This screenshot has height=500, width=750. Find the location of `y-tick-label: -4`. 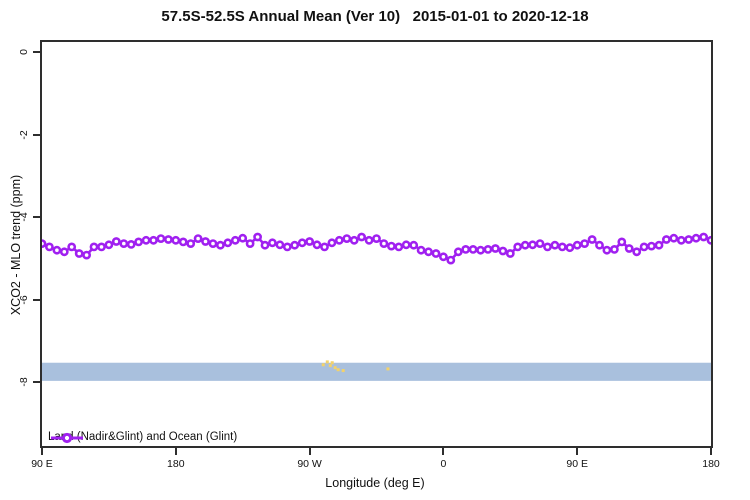

y-tick-label: -4 is located at coordinates (24, 217).